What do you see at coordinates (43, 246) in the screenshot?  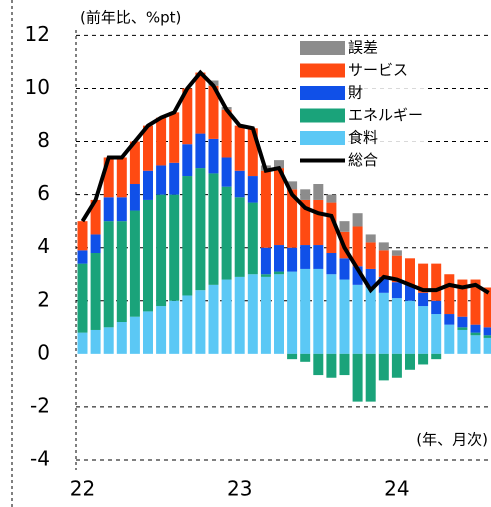 I see `y-tick-label: 4` at bounding box center [43, 246].